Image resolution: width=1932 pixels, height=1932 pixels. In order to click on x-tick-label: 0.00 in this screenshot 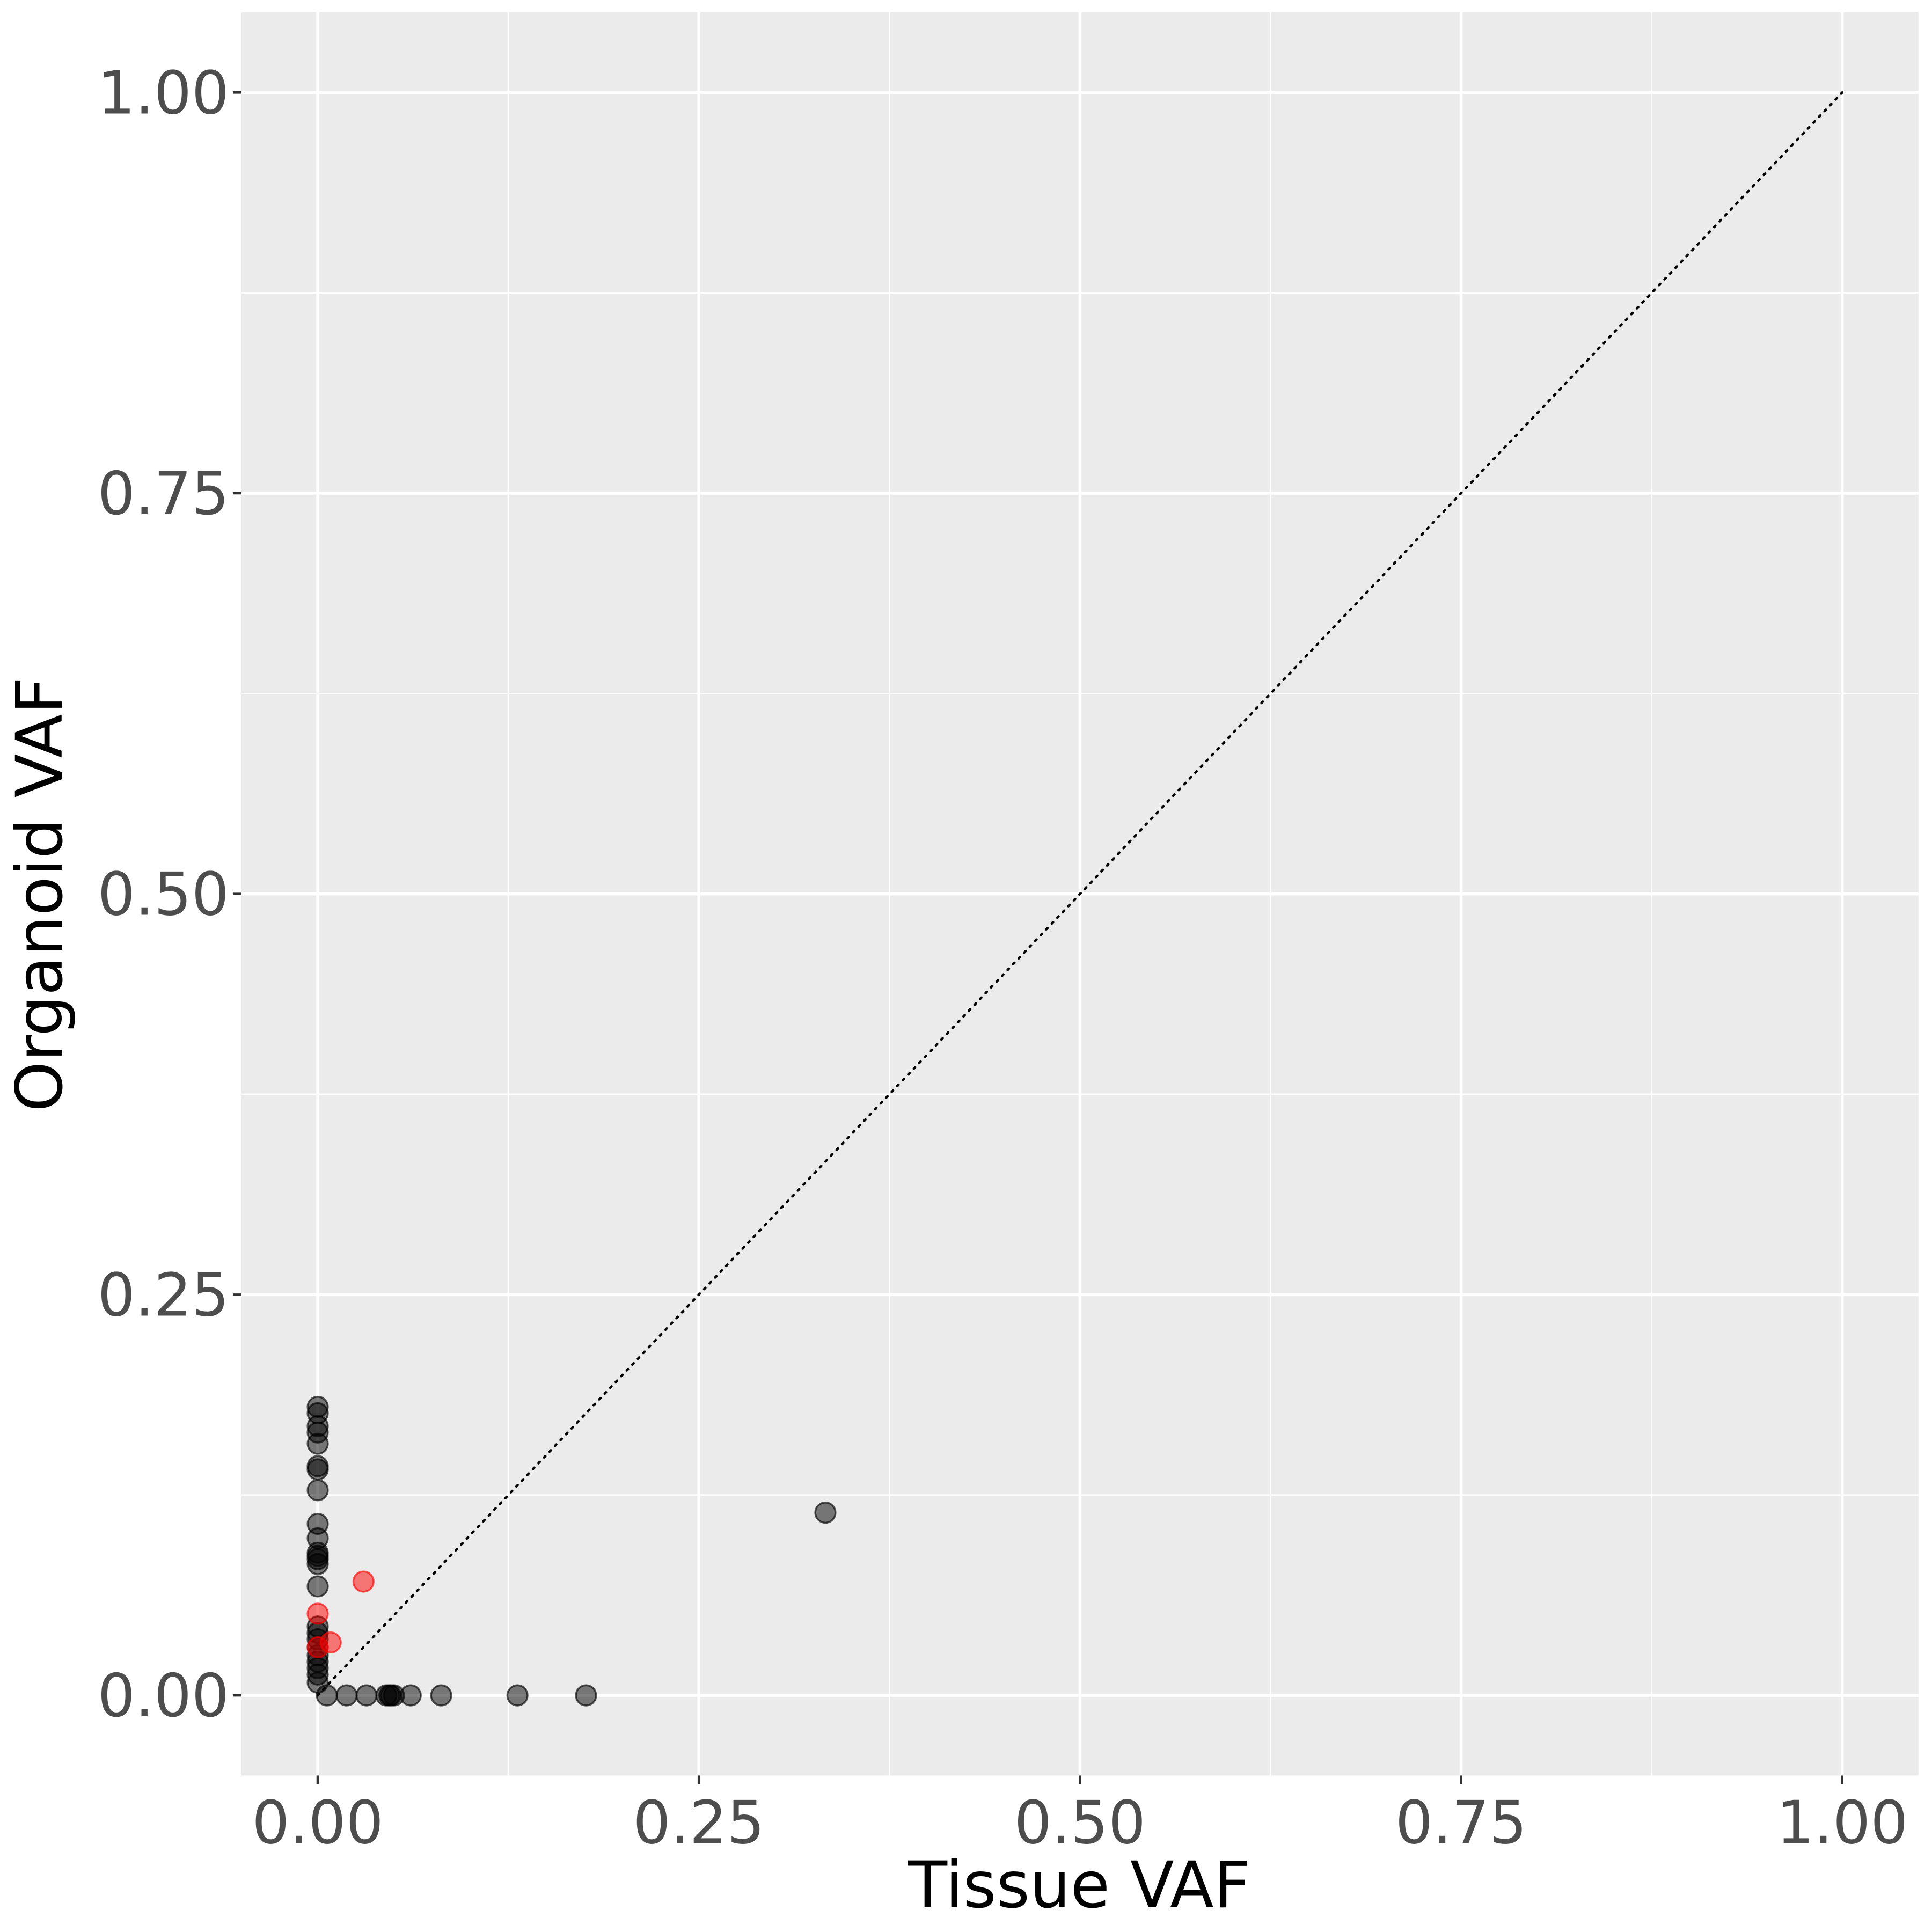, I will do `click(317, 1823)`.